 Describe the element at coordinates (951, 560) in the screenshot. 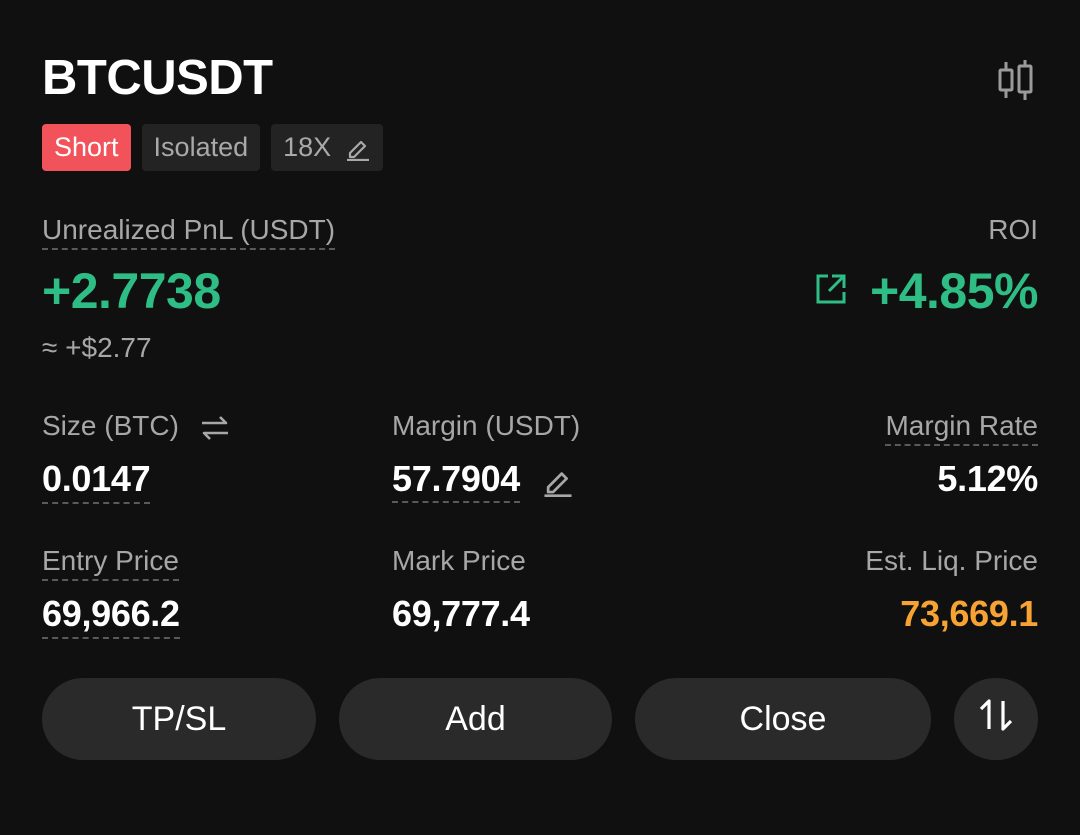

I see `liq-price-label: Est. Liq. Price` at that location.